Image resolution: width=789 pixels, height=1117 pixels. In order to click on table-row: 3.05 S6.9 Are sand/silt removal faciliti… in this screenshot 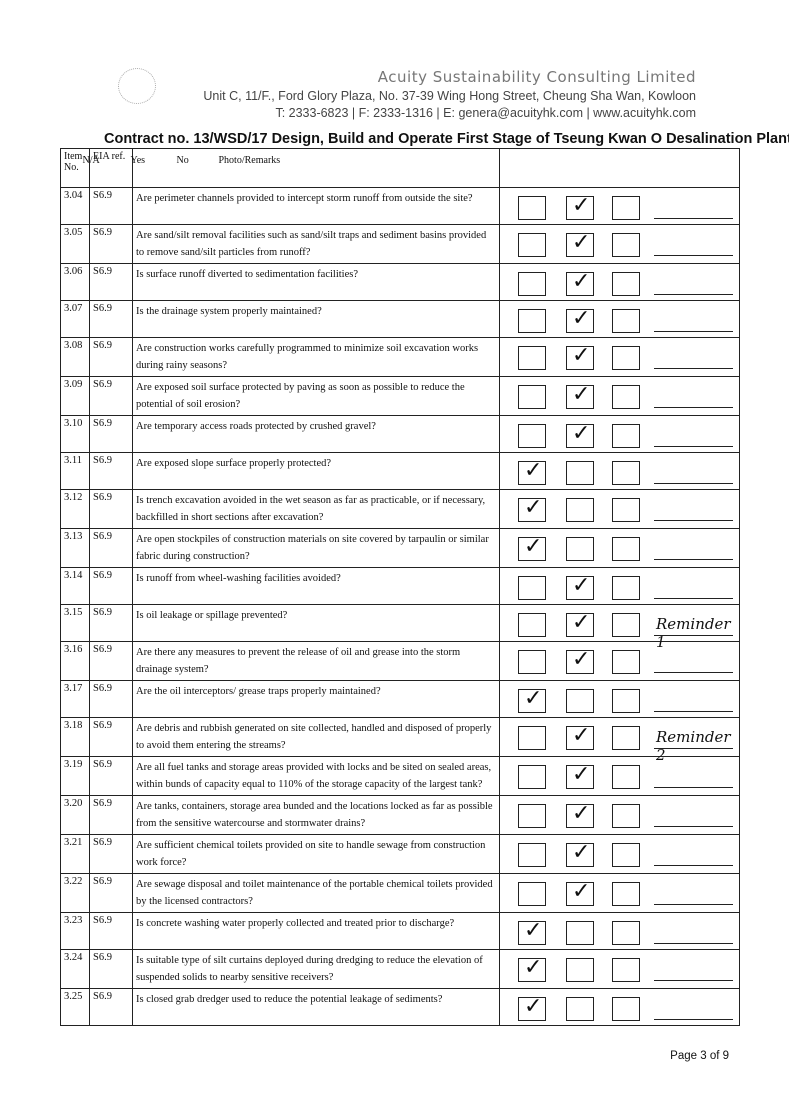, I will do `click(400, 244)`.